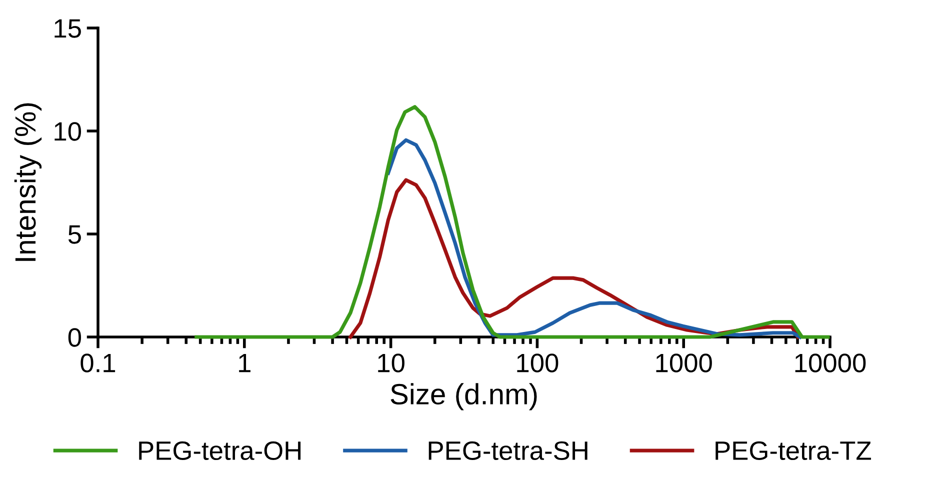  Describe the element at coordinates (391, 363) in the screenshot. I see `x-tick-label: 10` at that location.